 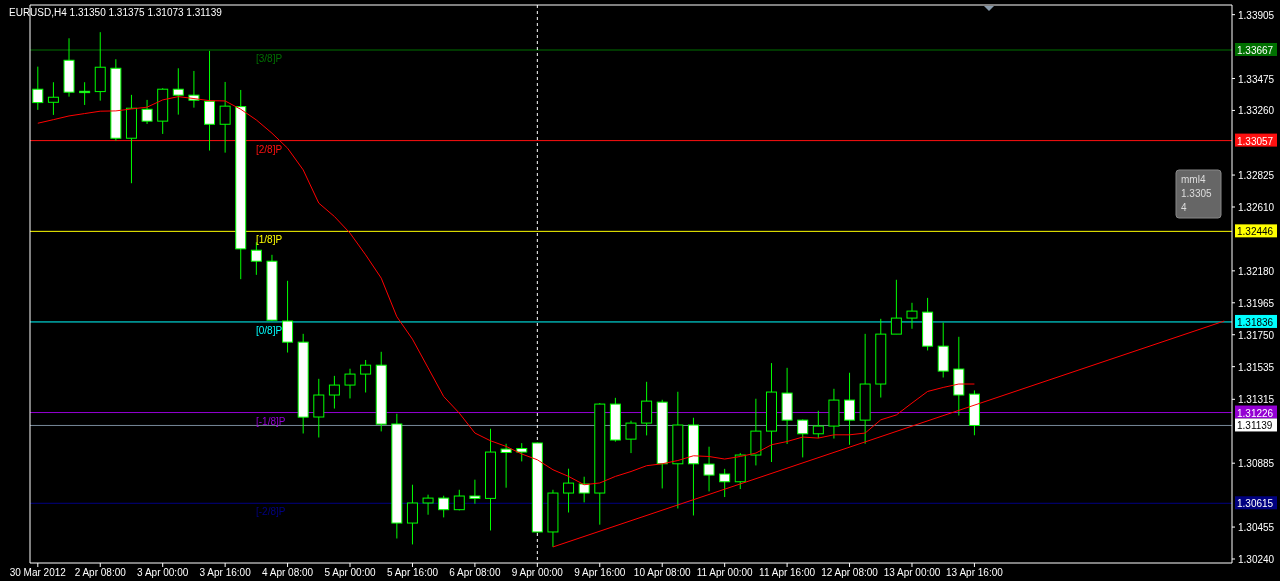 What do you see at coordinates (271, 512) in the screenshot?
I see `ref-line-label: [-2/8]P` at bounding box center [271, 512].